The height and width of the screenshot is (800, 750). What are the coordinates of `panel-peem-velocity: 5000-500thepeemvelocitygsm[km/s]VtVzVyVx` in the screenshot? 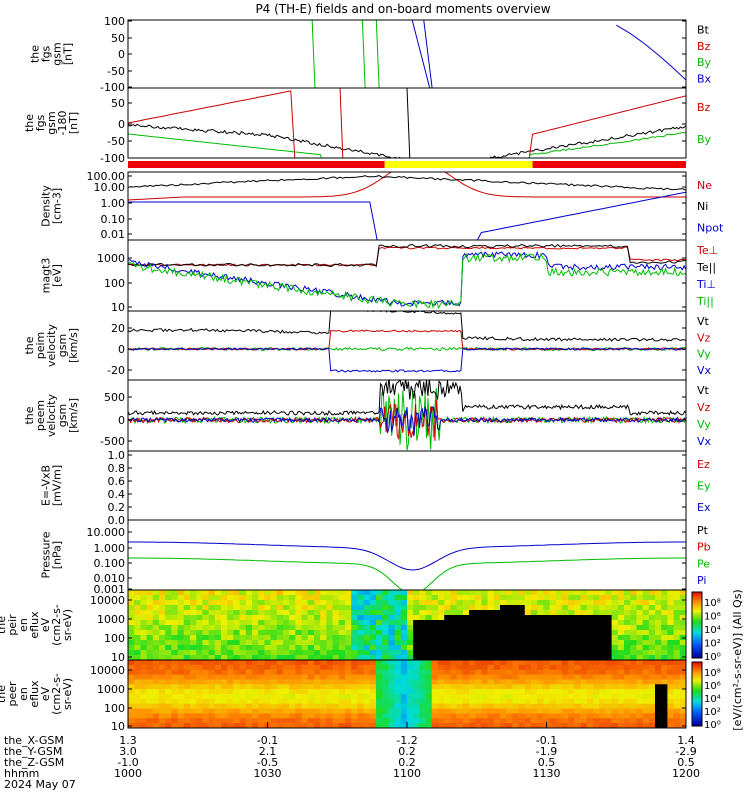 It's located at (367, 414).